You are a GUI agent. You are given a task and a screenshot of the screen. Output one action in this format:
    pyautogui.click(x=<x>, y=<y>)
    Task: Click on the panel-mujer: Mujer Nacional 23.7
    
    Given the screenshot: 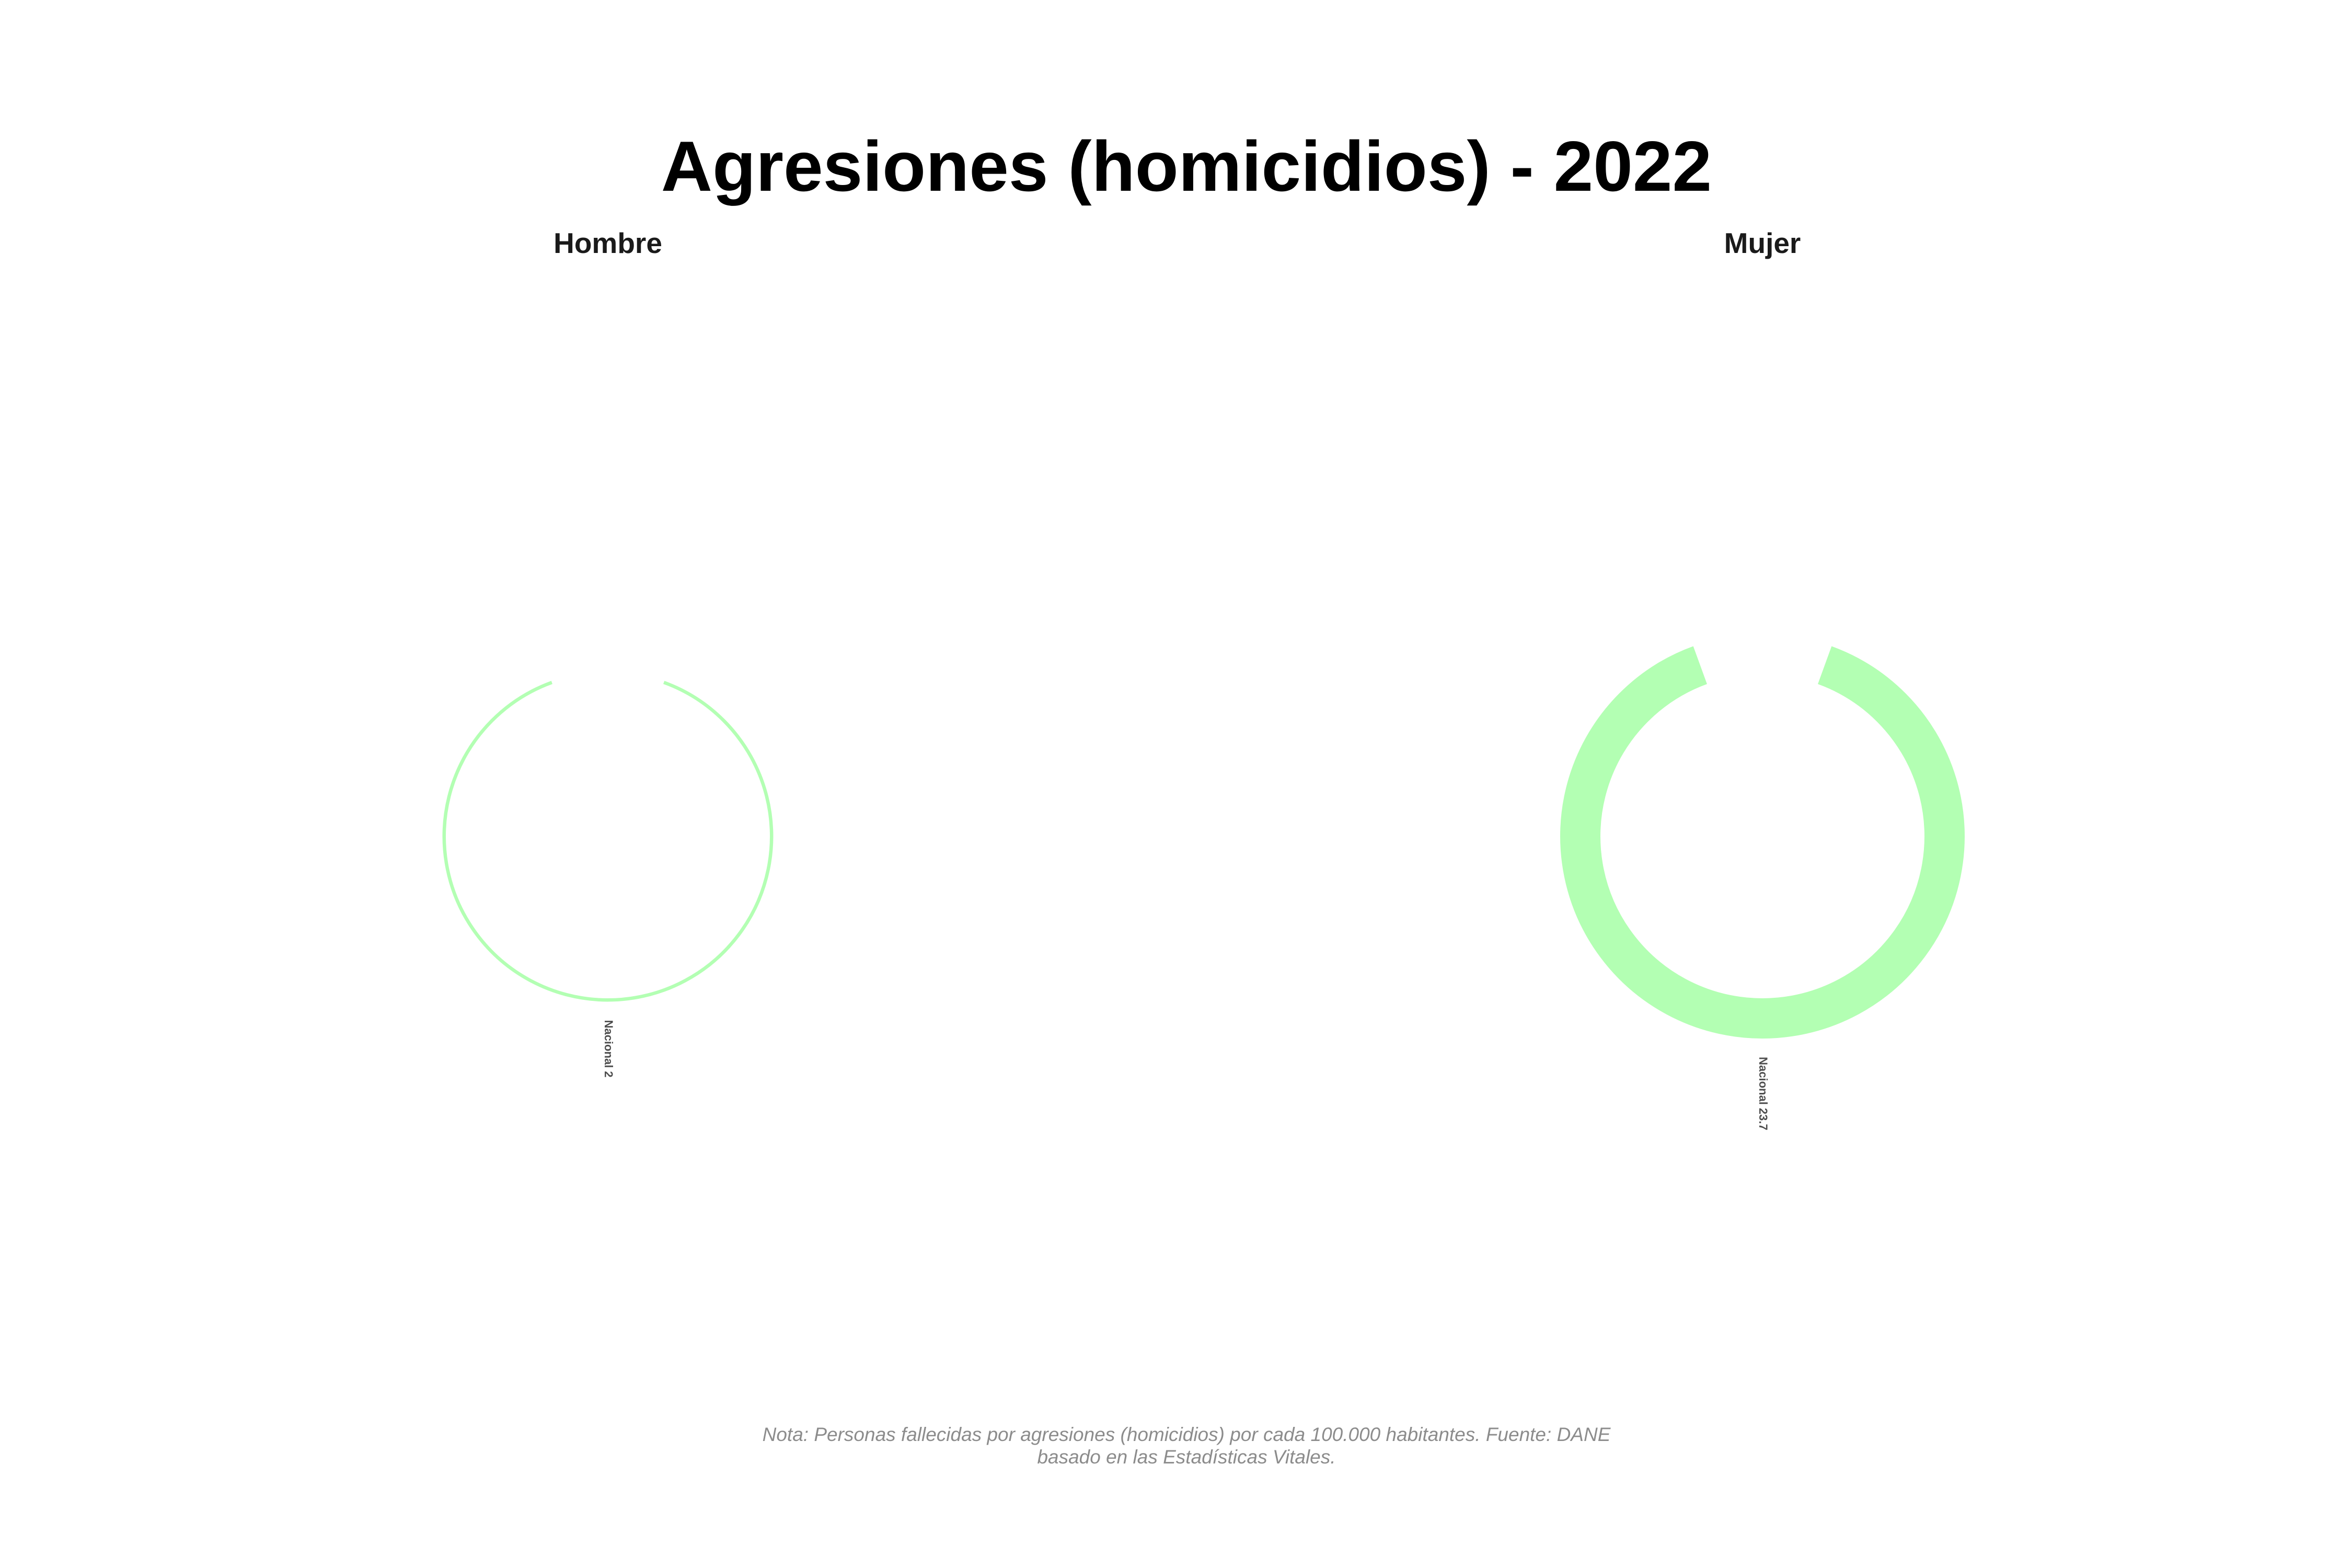 What is the action you would take?
    pyautogui.click(x=1762, y=679)
    